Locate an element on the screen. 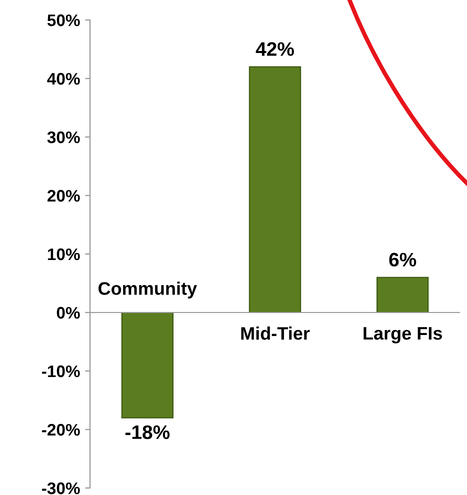 This screenshot has width=467, height=495. x-tick-label: Community is located at coordinates (147, 290).